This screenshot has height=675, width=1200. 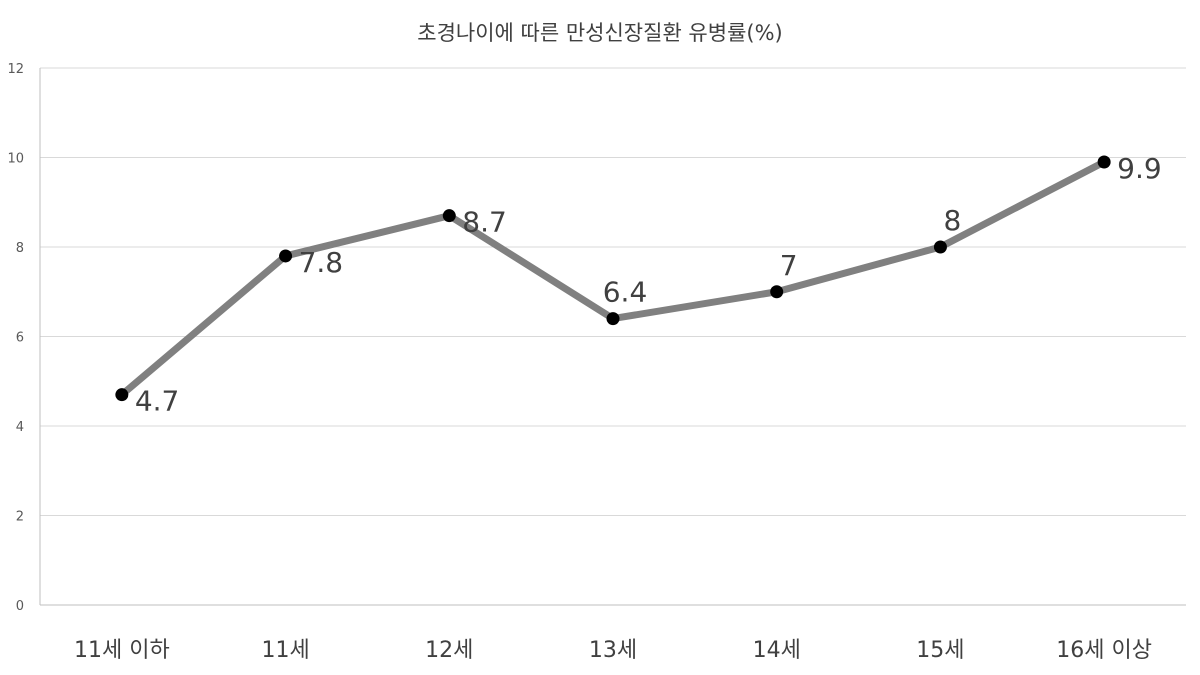 I want to click on x-tick-label: 14세, so click(x=777, y=650).